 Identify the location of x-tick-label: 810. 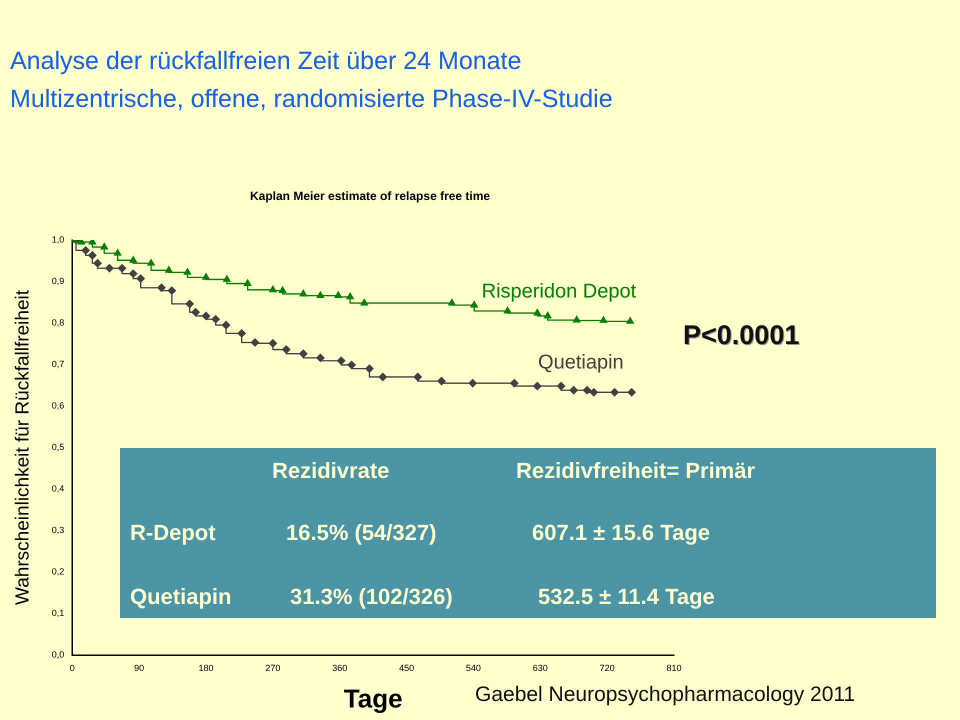
(674, 667).